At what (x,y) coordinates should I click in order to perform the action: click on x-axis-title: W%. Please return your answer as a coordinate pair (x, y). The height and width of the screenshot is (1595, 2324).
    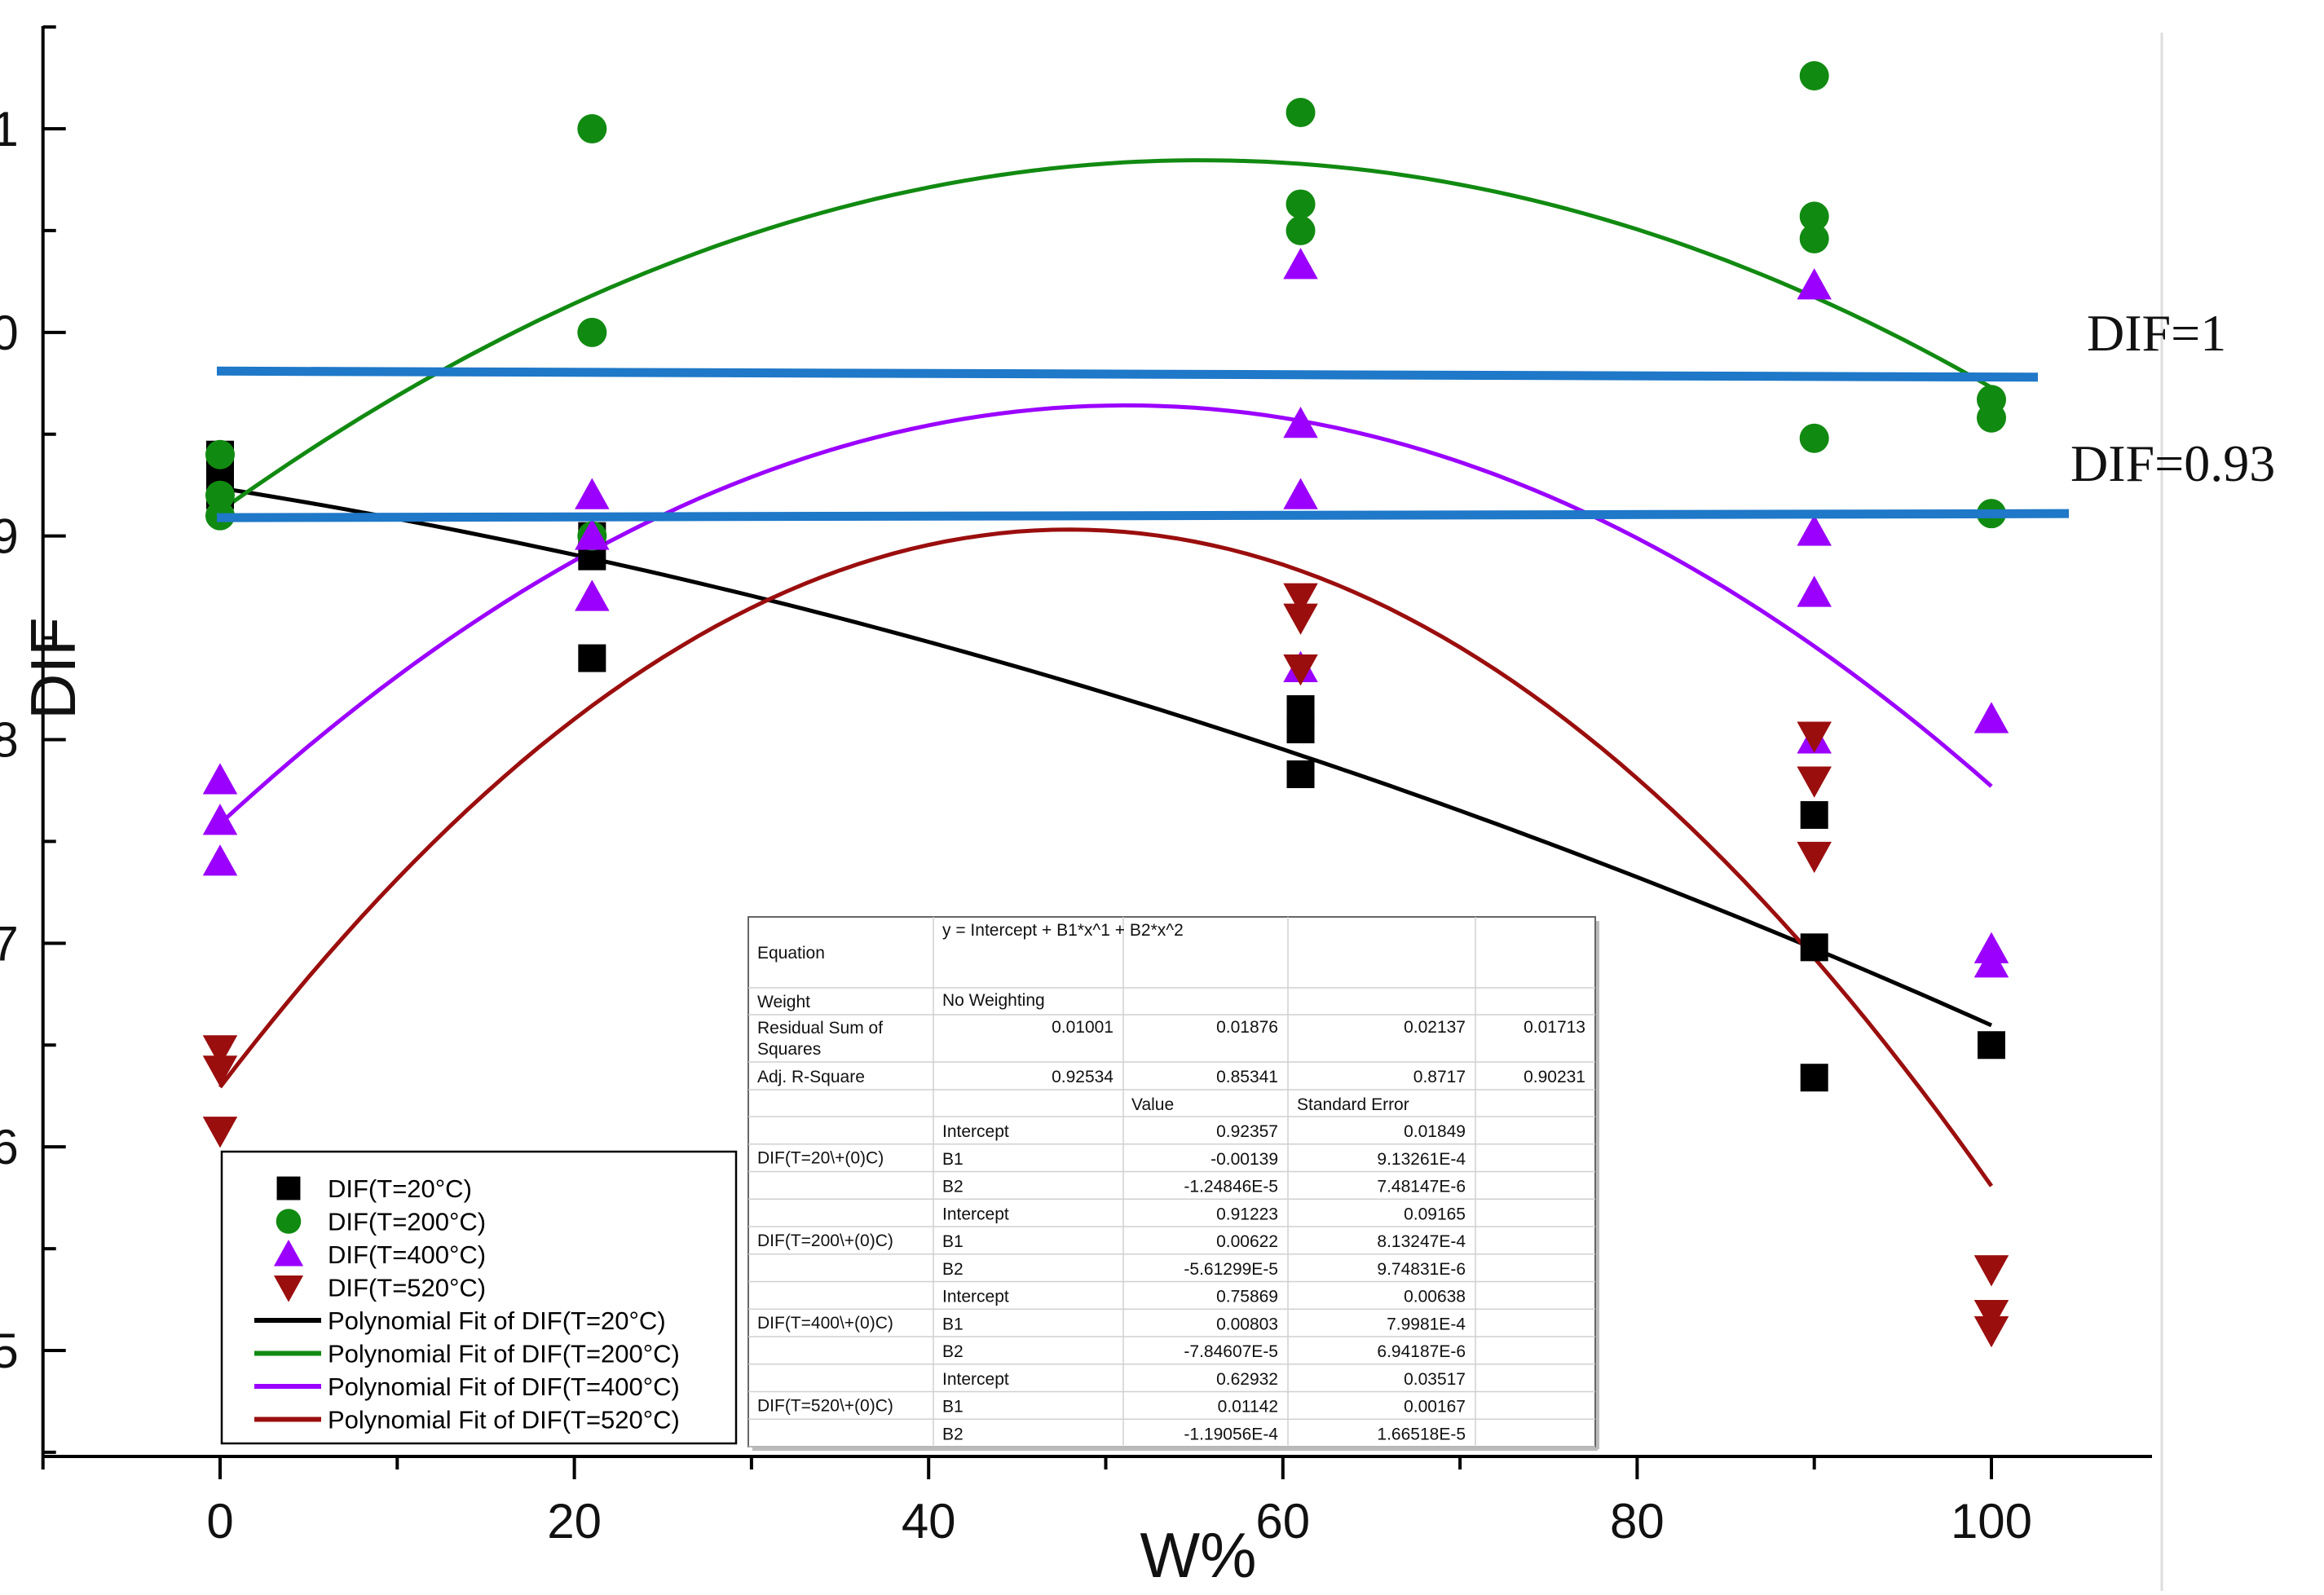
    Looking at the image, I should click on (1198, 1555).